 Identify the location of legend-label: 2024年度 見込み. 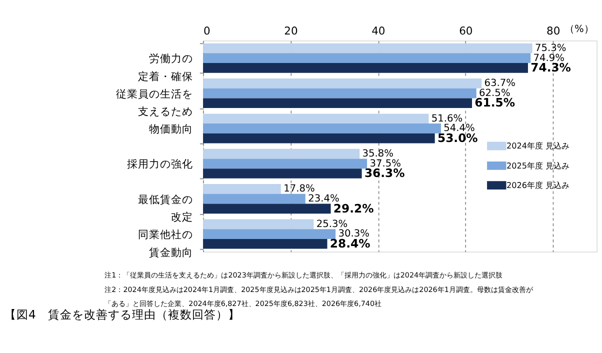
(538, 146).